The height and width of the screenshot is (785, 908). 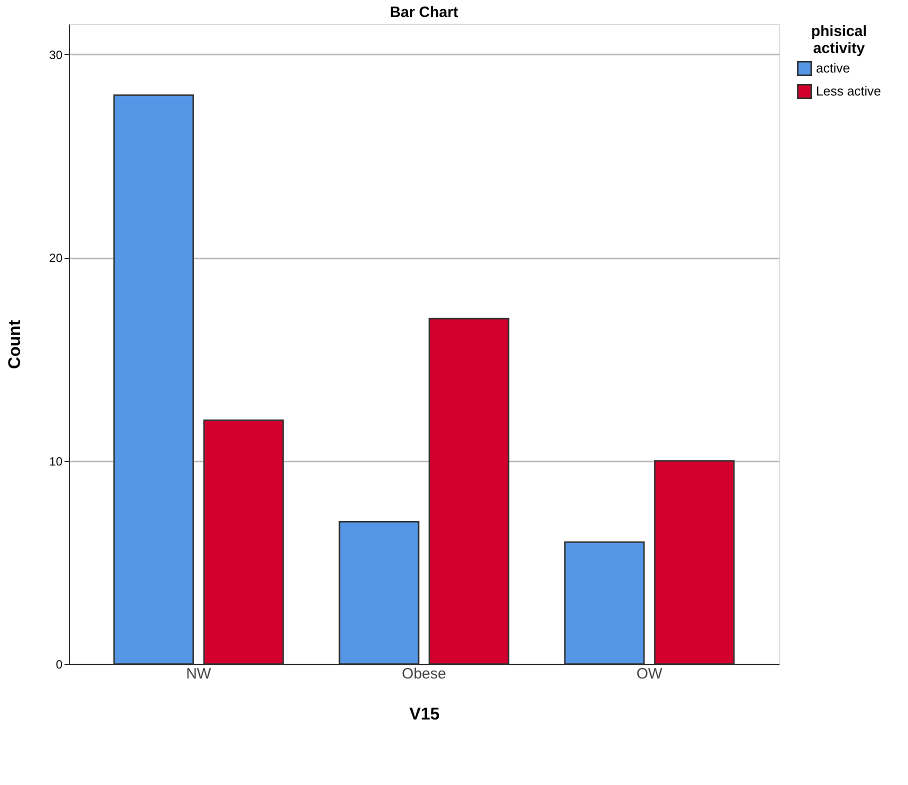 What do you see at coordinates (424, 674) in the screenshot?
I see `x-tick-label: Obese` at bounding box center [424, 674].